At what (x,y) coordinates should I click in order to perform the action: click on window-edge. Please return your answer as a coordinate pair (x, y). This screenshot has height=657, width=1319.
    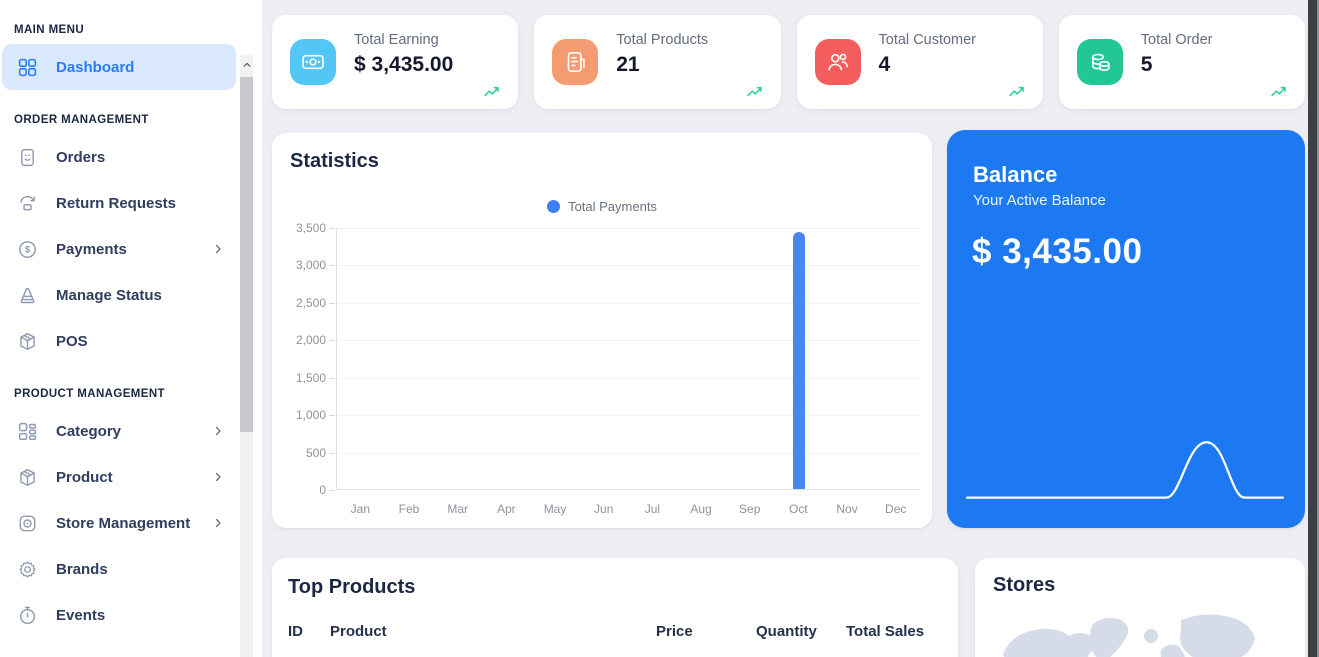
    Looking at the image, I should click on (1313, 328).